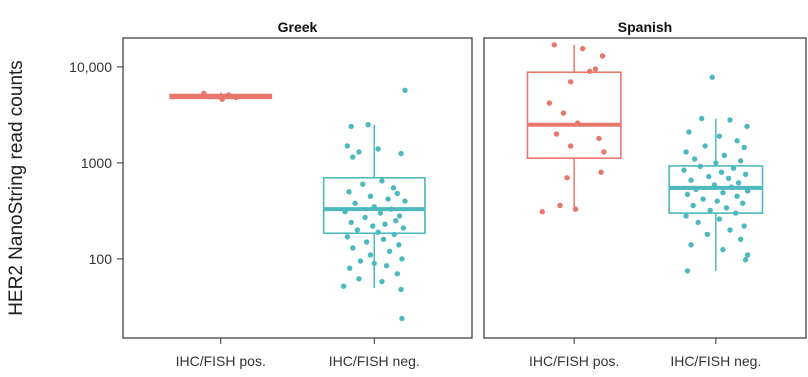 This screenshot has height=377, width=808. I want to click on x-tick-label: IHC/FISH neg., so click(374, 361).